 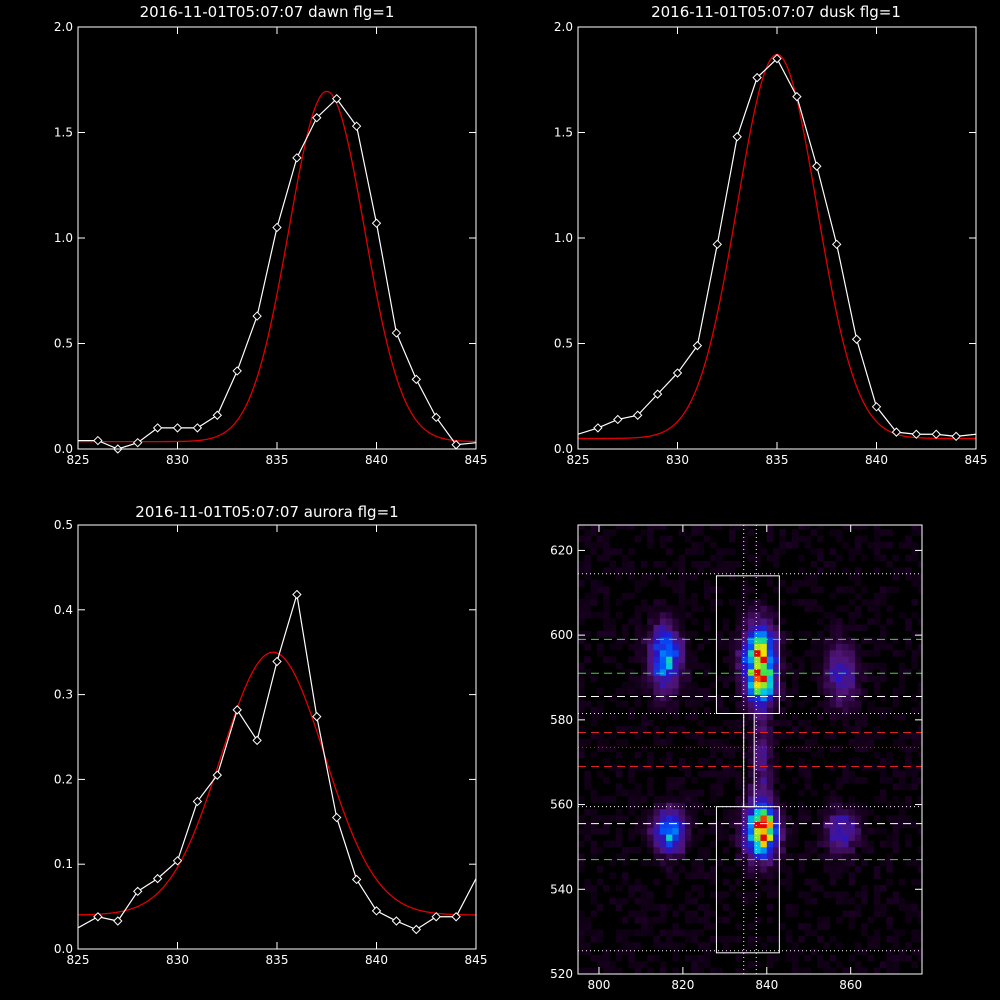 What do you see at coordinates (266, 512) in the screenshot?
I see `chart-title-aurora: 2016-11-01T05:07:07 aurora flg=1` at bounding box center [266, 512].